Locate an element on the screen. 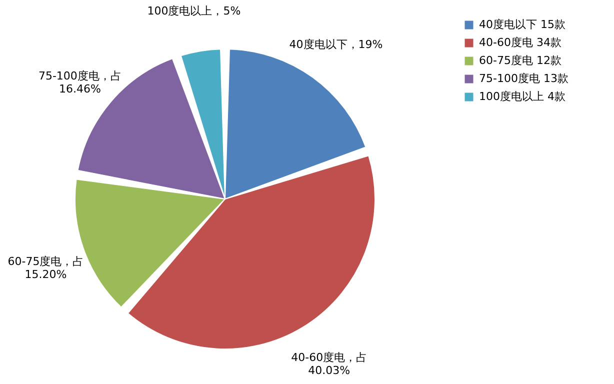 The width and height of the screenshot is (614, 384). legend-label: 40-60度电 34款 is located at coordinates (520, 42).